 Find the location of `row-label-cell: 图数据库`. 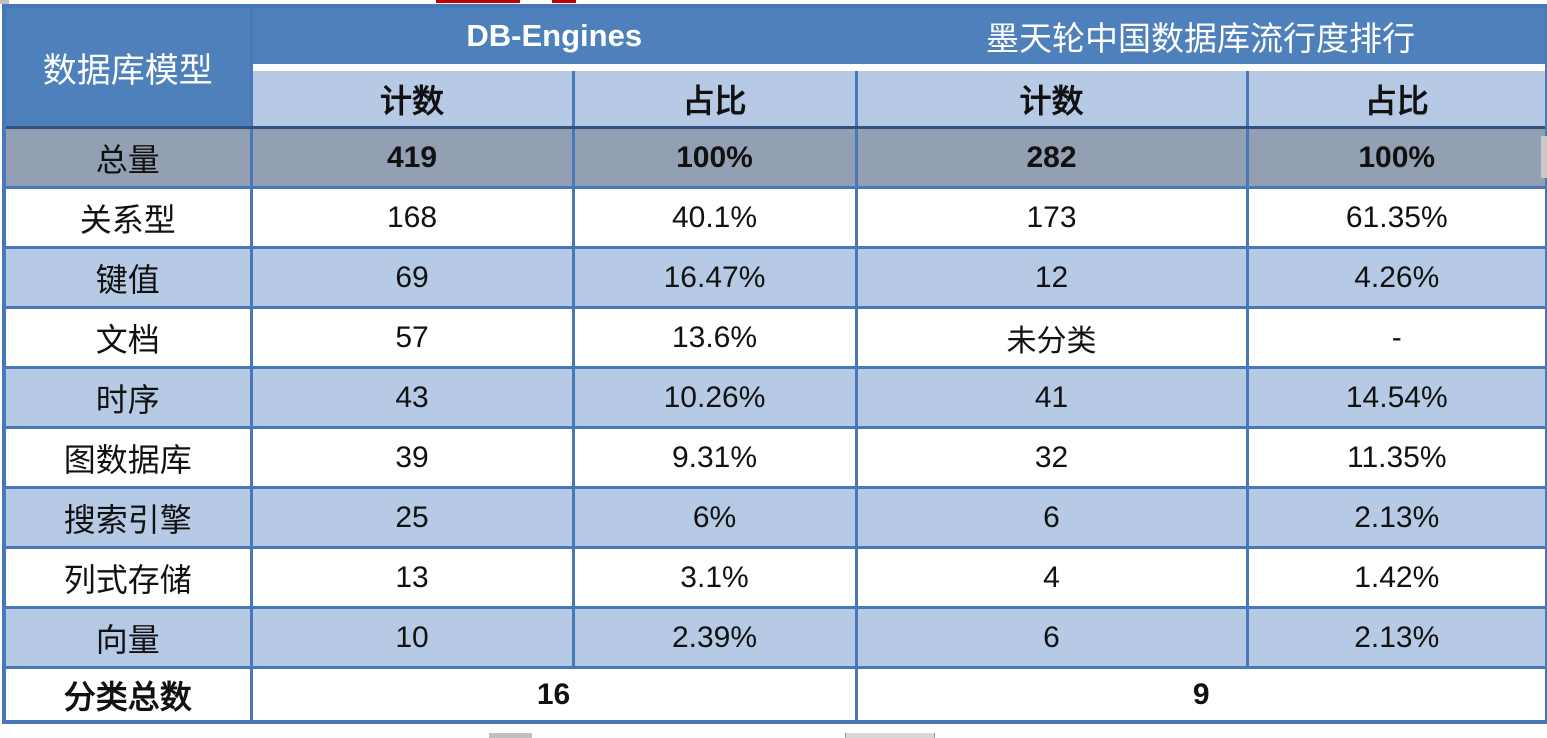

row-label-cell: 图数据库 is located at coordinates (127, 457).